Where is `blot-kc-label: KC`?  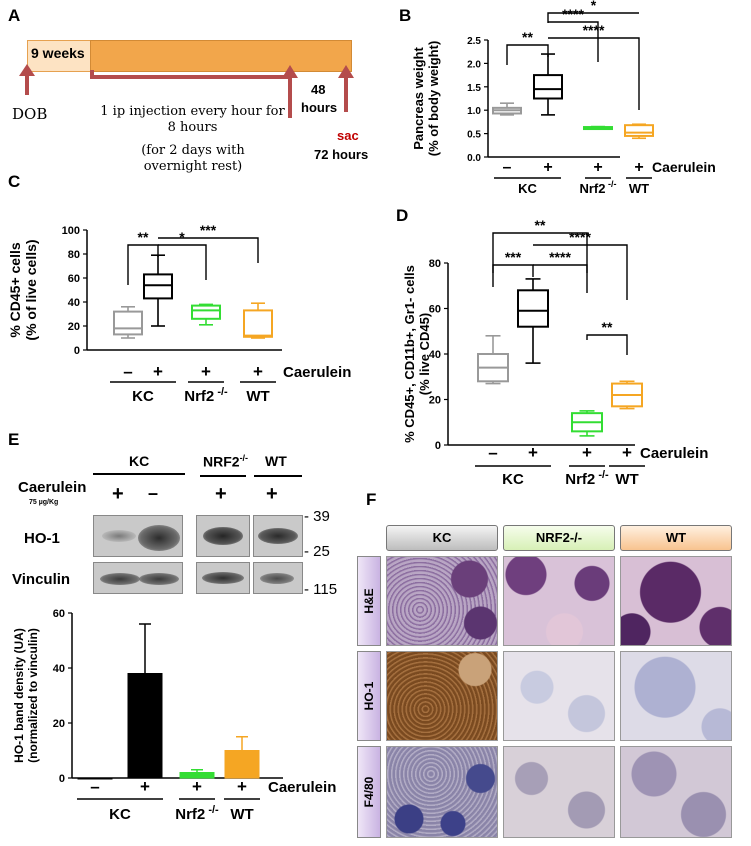
blot-kc-label: KC is located at coordinates (139, 461).